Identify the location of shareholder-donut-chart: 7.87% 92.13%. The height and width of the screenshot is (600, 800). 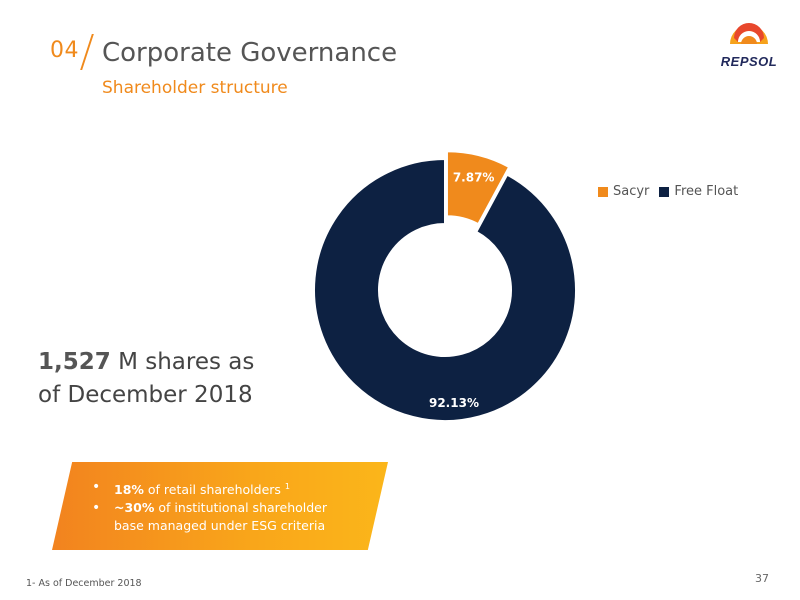
(445, 286).